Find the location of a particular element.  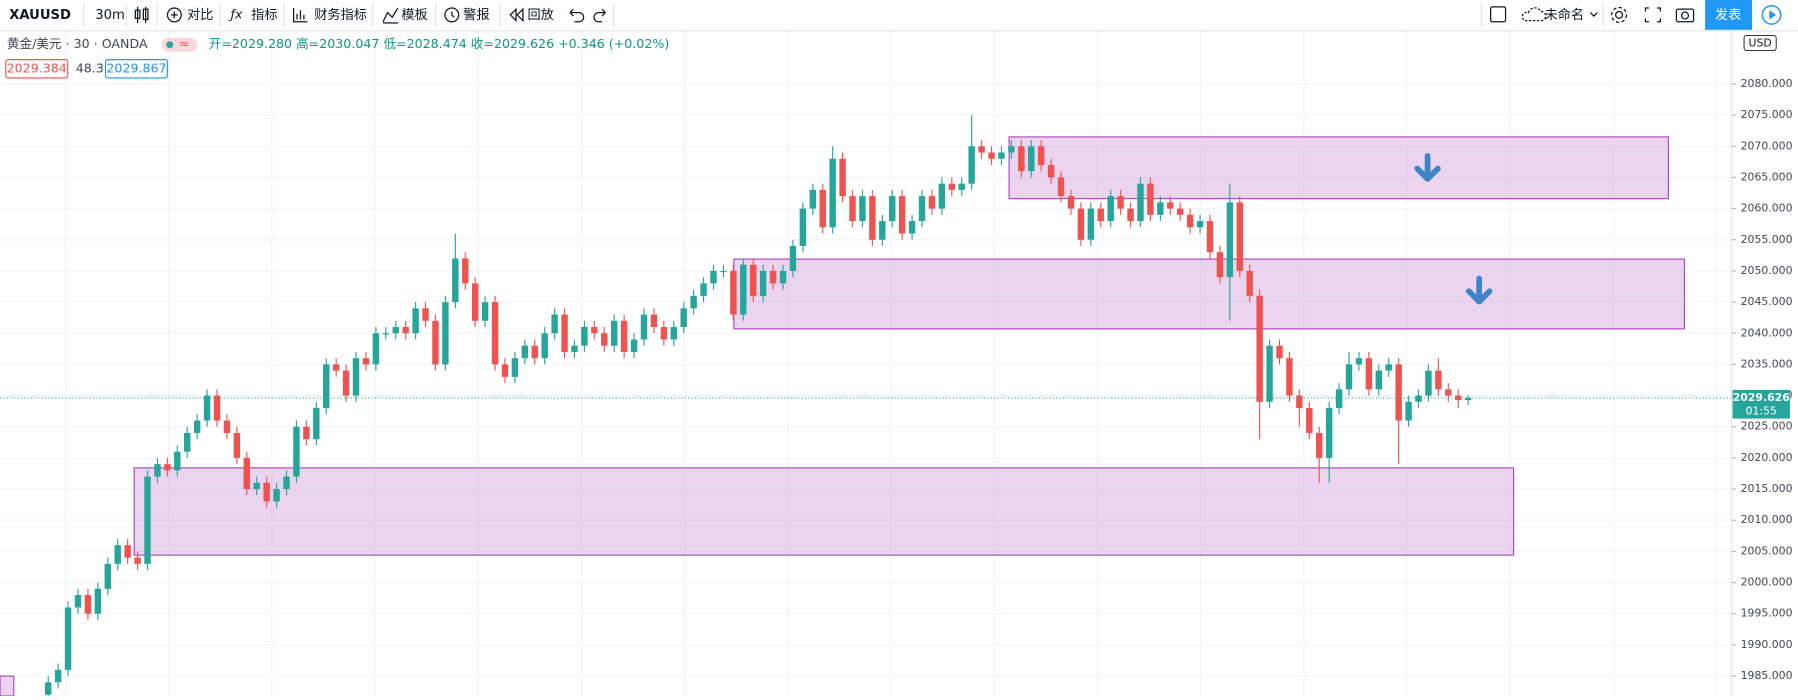

settings-icon is located at coordinates (1619, 14).